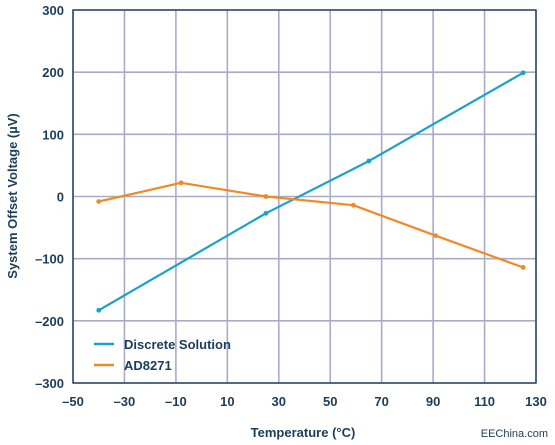 The image size is (555, 445). Describe the element at coordinates (53, 72) in the screenshot. I see `y-tick-label: 200` at that location.